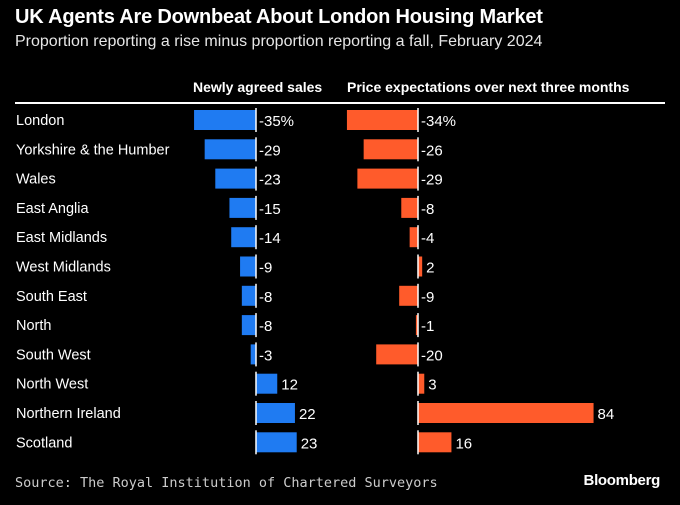  I want to click on data-label: 22, so click(307, 414).